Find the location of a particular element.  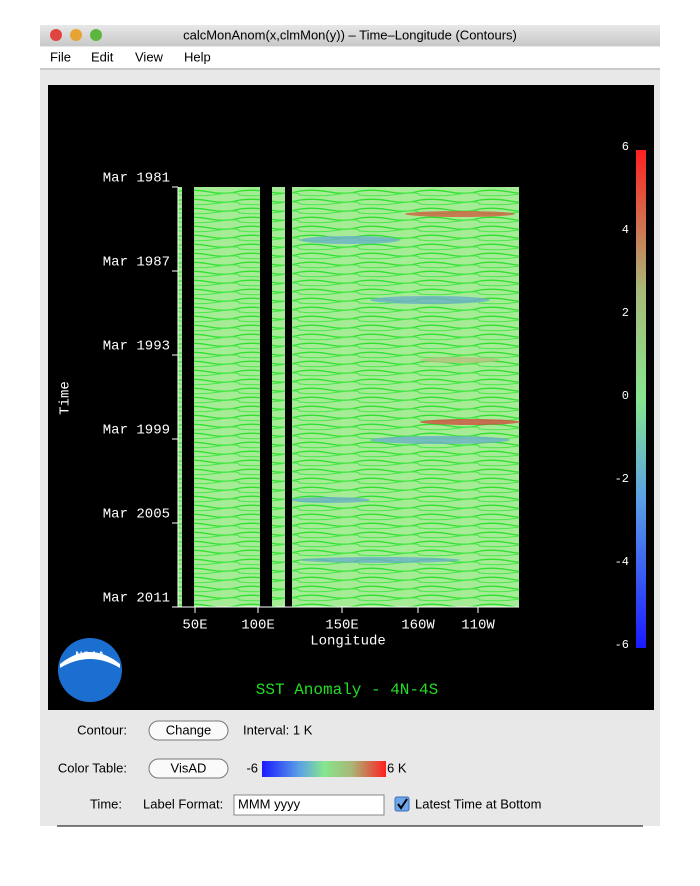

checkbox-label: Latest Time at Bottom is located at coordinates (478, 803).